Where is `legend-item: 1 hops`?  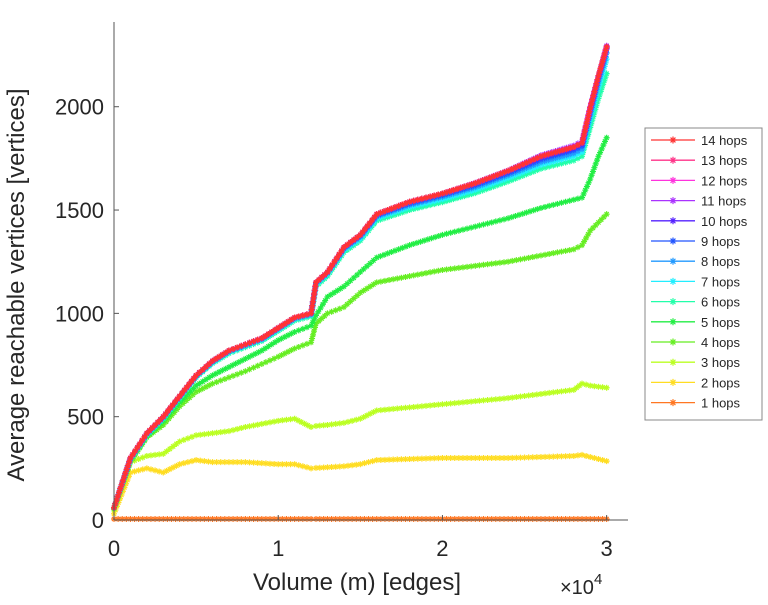
legend-item: 1 hops is located at coordinates (696, 403).